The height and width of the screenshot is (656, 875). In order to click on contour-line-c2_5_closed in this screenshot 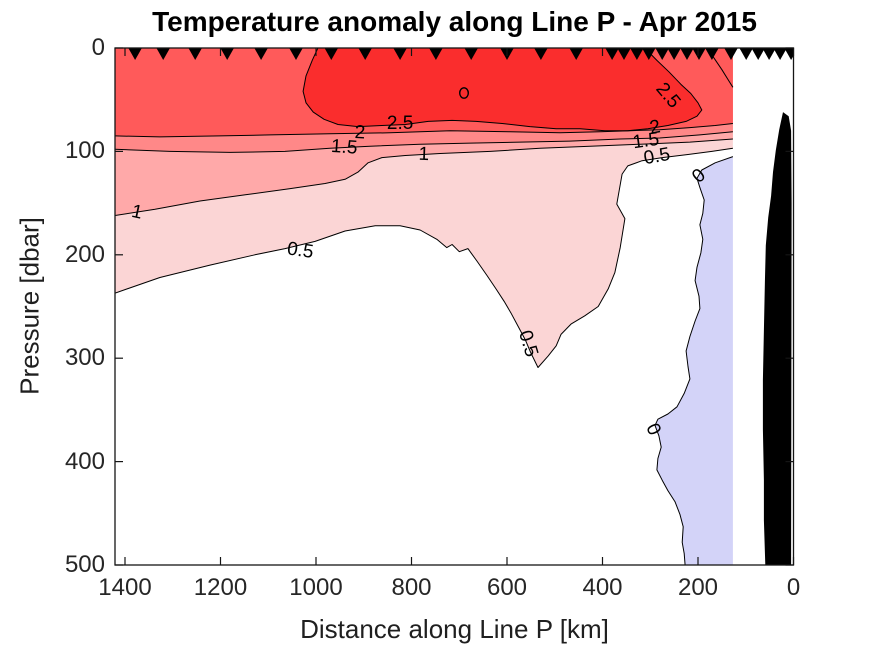, I will do `click(502, 90)`.